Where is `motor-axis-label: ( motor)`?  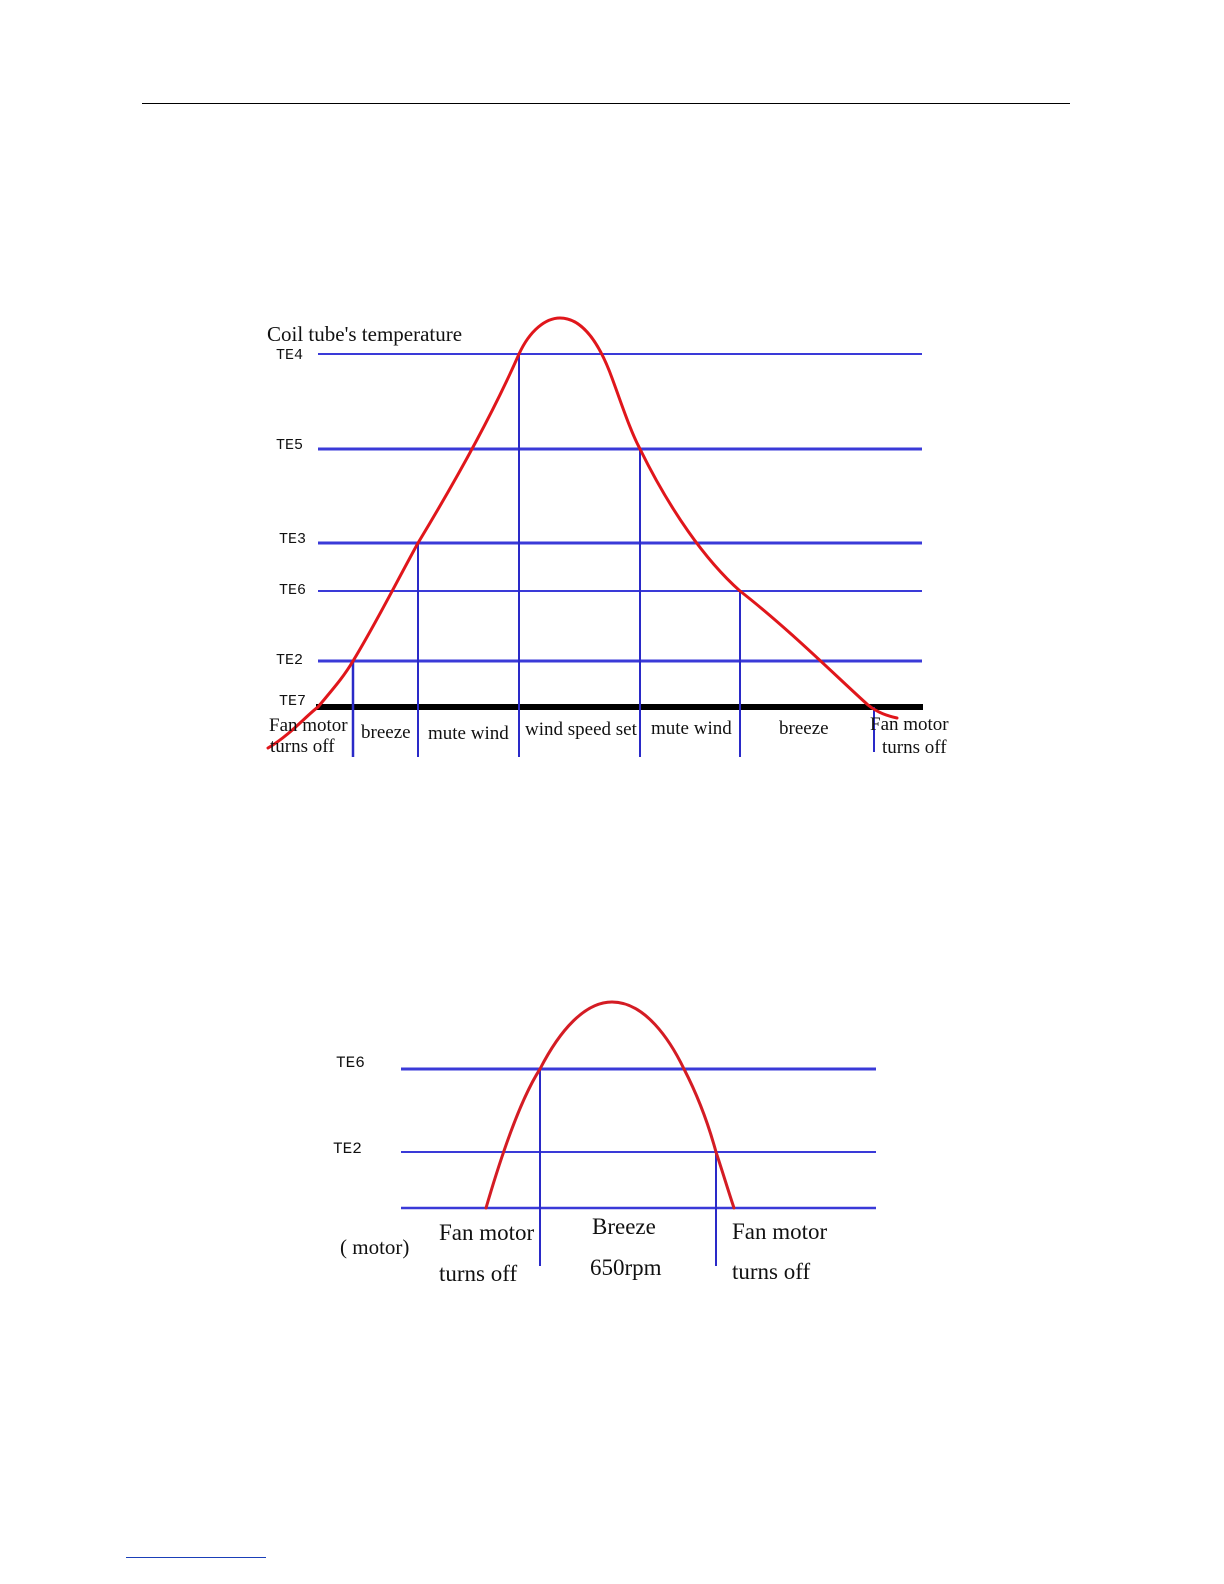
motor-axis-label: ( motor) is located at coordinates (374, 1247).